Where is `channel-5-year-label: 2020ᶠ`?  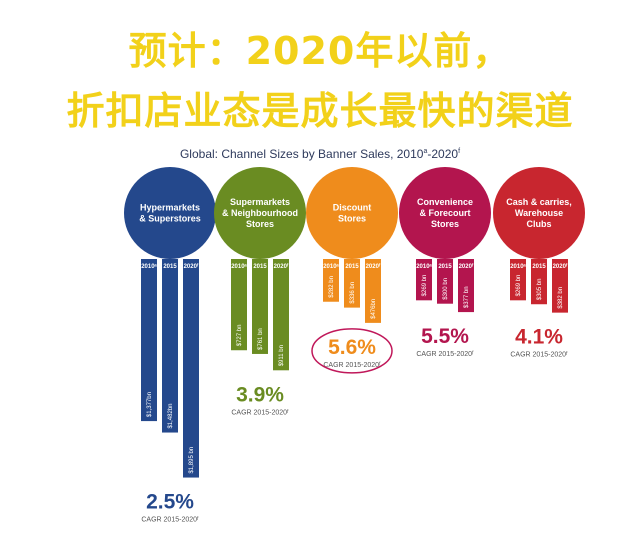 channel-5-year-label: 2020ᶠ is located at coordinates (560, 266).